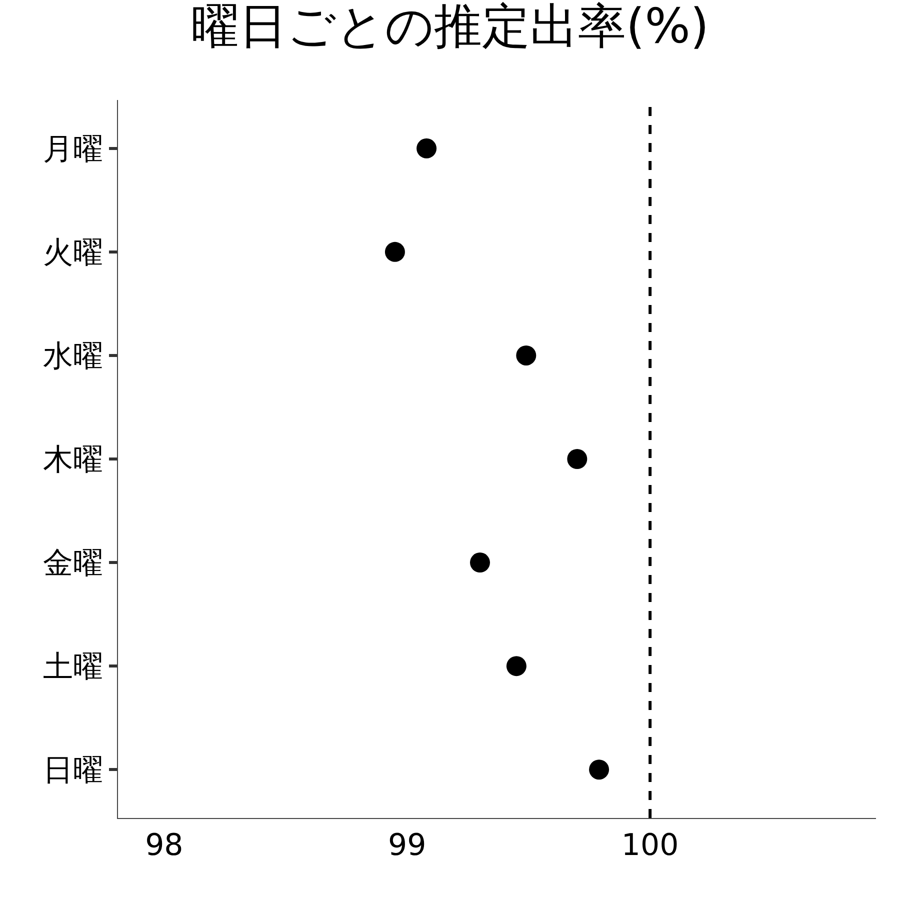  What do you see at coordinates (650, 845) in the screenshot?
I see `x-tick-label: 100` at bounding box center [650, 845].